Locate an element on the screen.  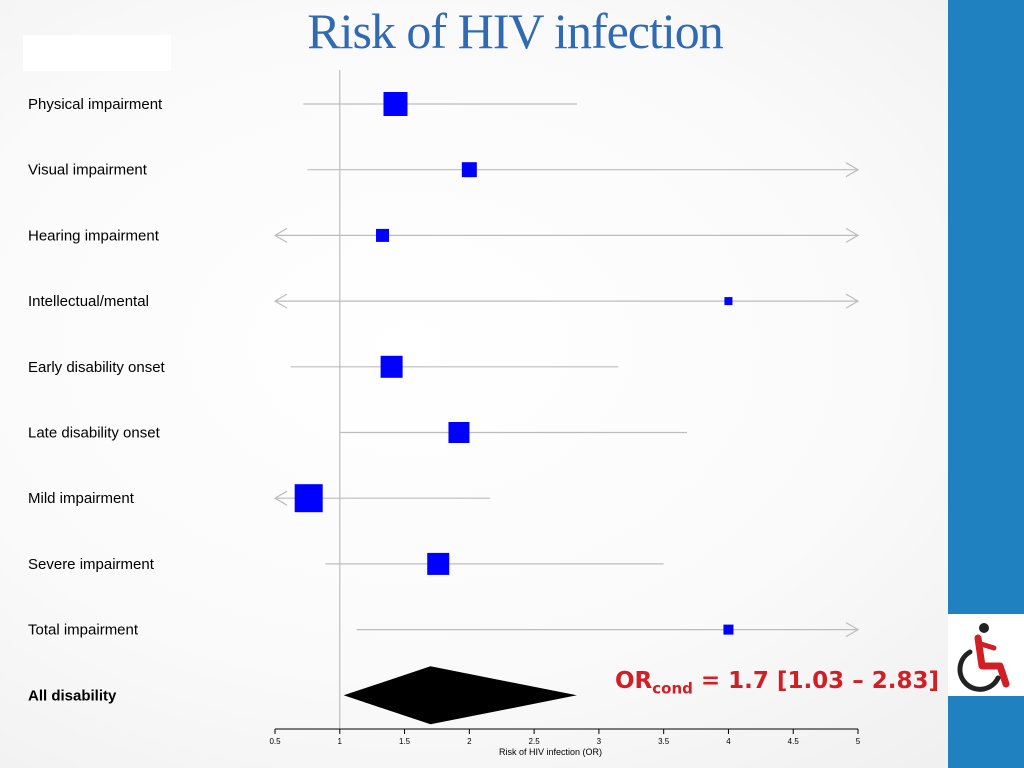
row-label: Hearing impairment is located at coordinates (94, 235).